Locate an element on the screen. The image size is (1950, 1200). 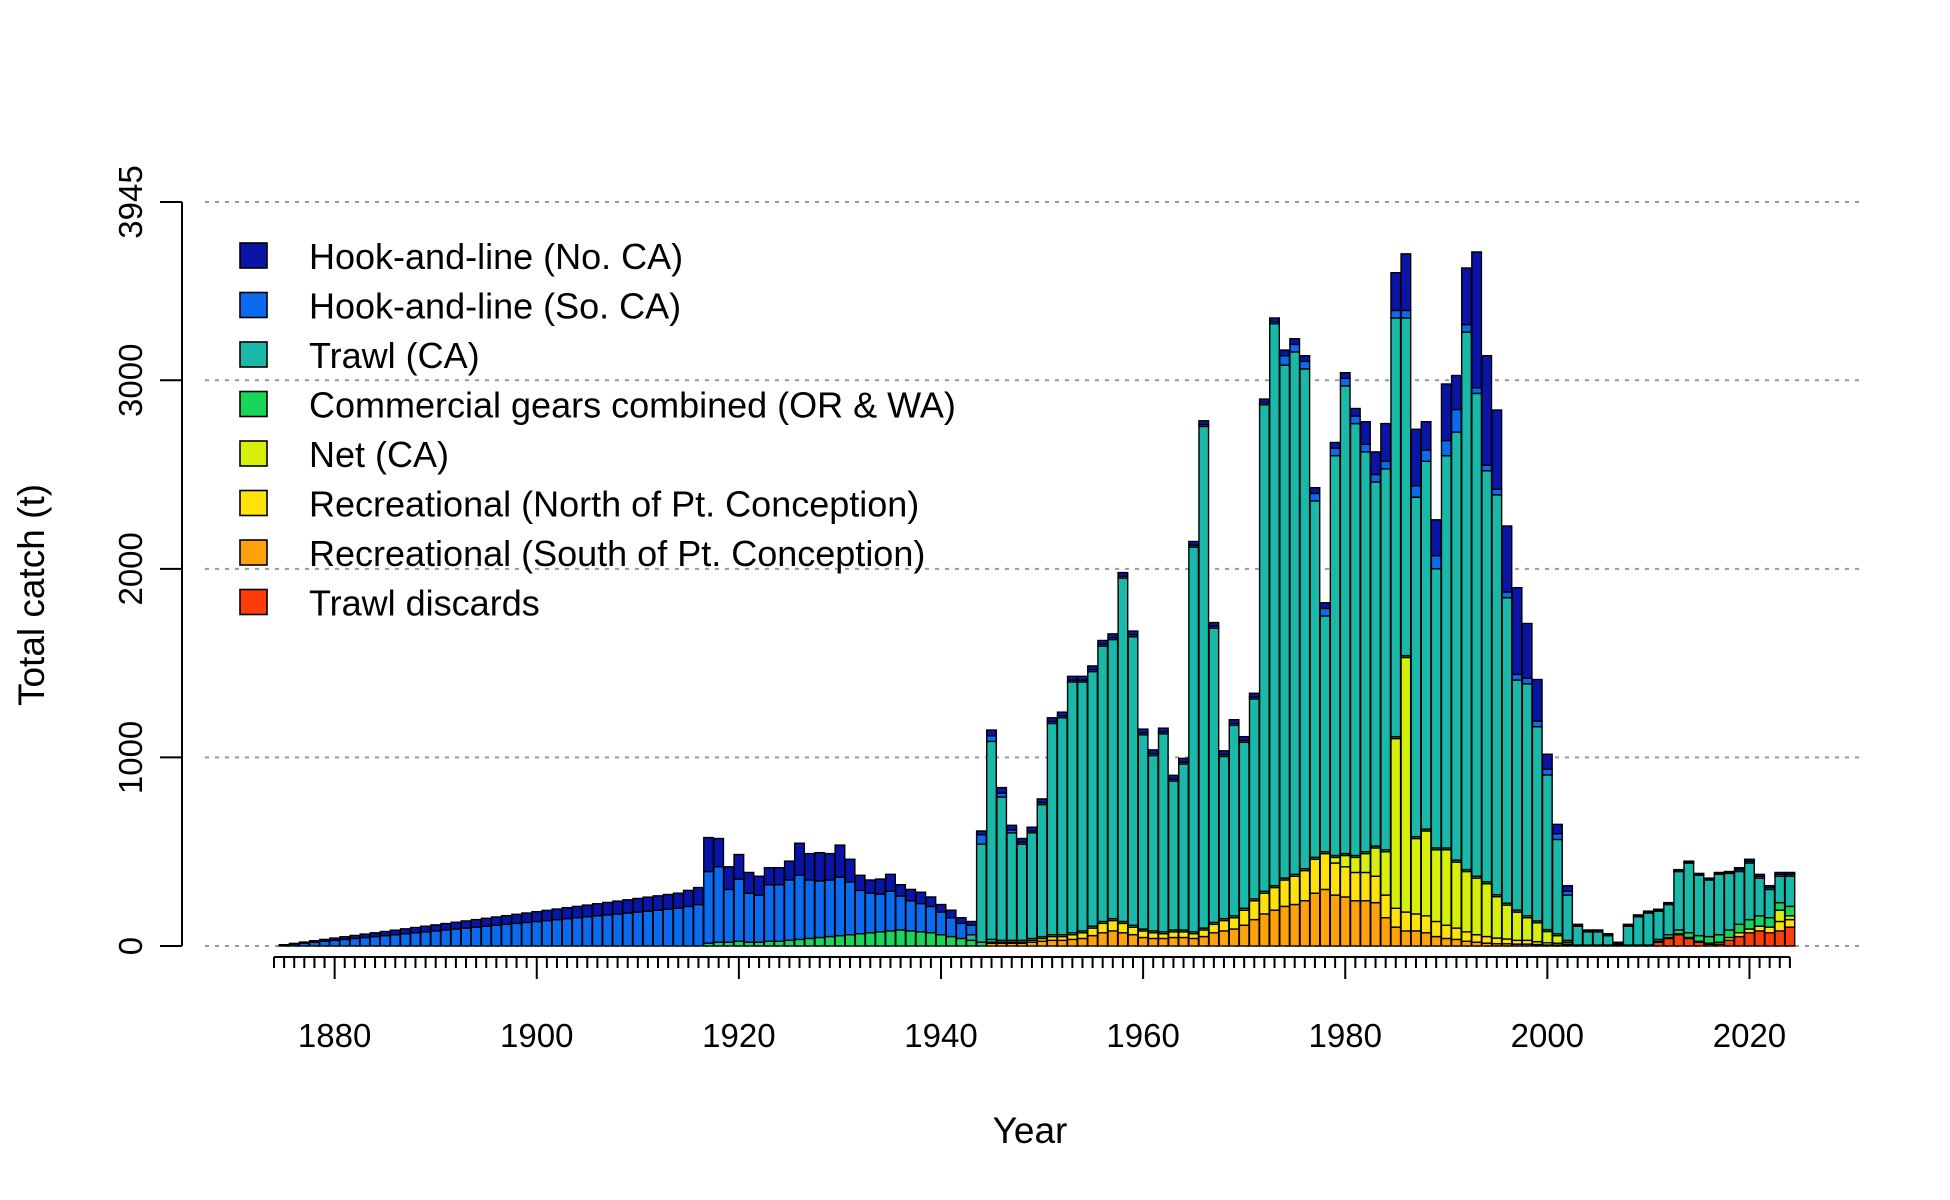
bar-segment-trawl-1997 is located at coordinates (1517, 795).